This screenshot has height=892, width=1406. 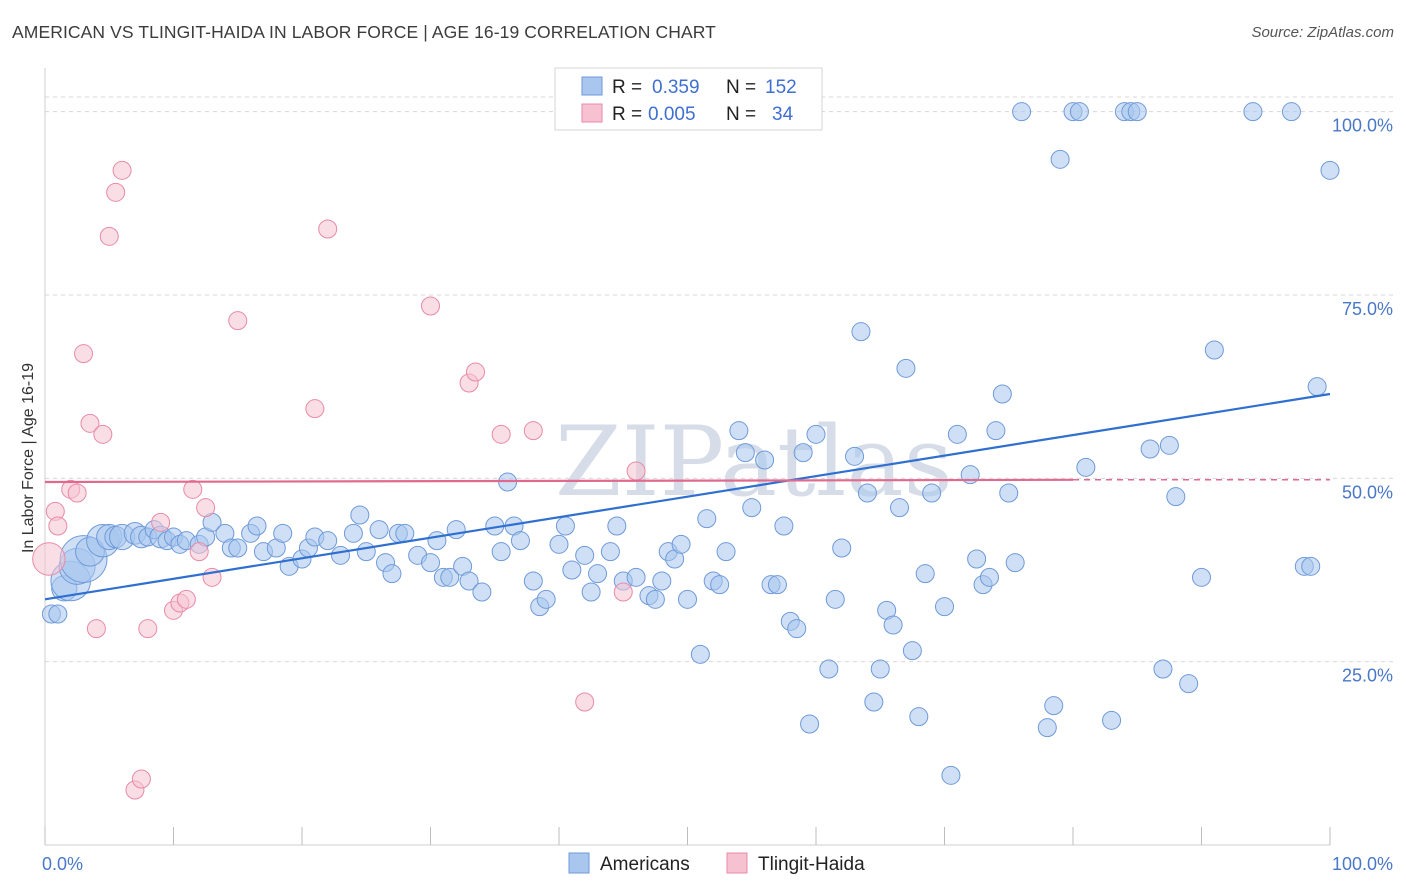 What do you see at coordinates (716, 863) in the screenshot?
I see `bottom-legend: Americans Tlingit-Haida` at bounding box center [716, 863].